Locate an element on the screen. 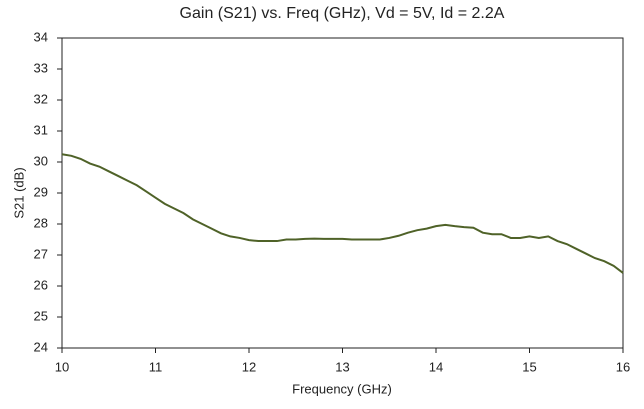 This screenshot has height=409, width=644. y-tick-label: 27 is located at coordinates (41, 253).